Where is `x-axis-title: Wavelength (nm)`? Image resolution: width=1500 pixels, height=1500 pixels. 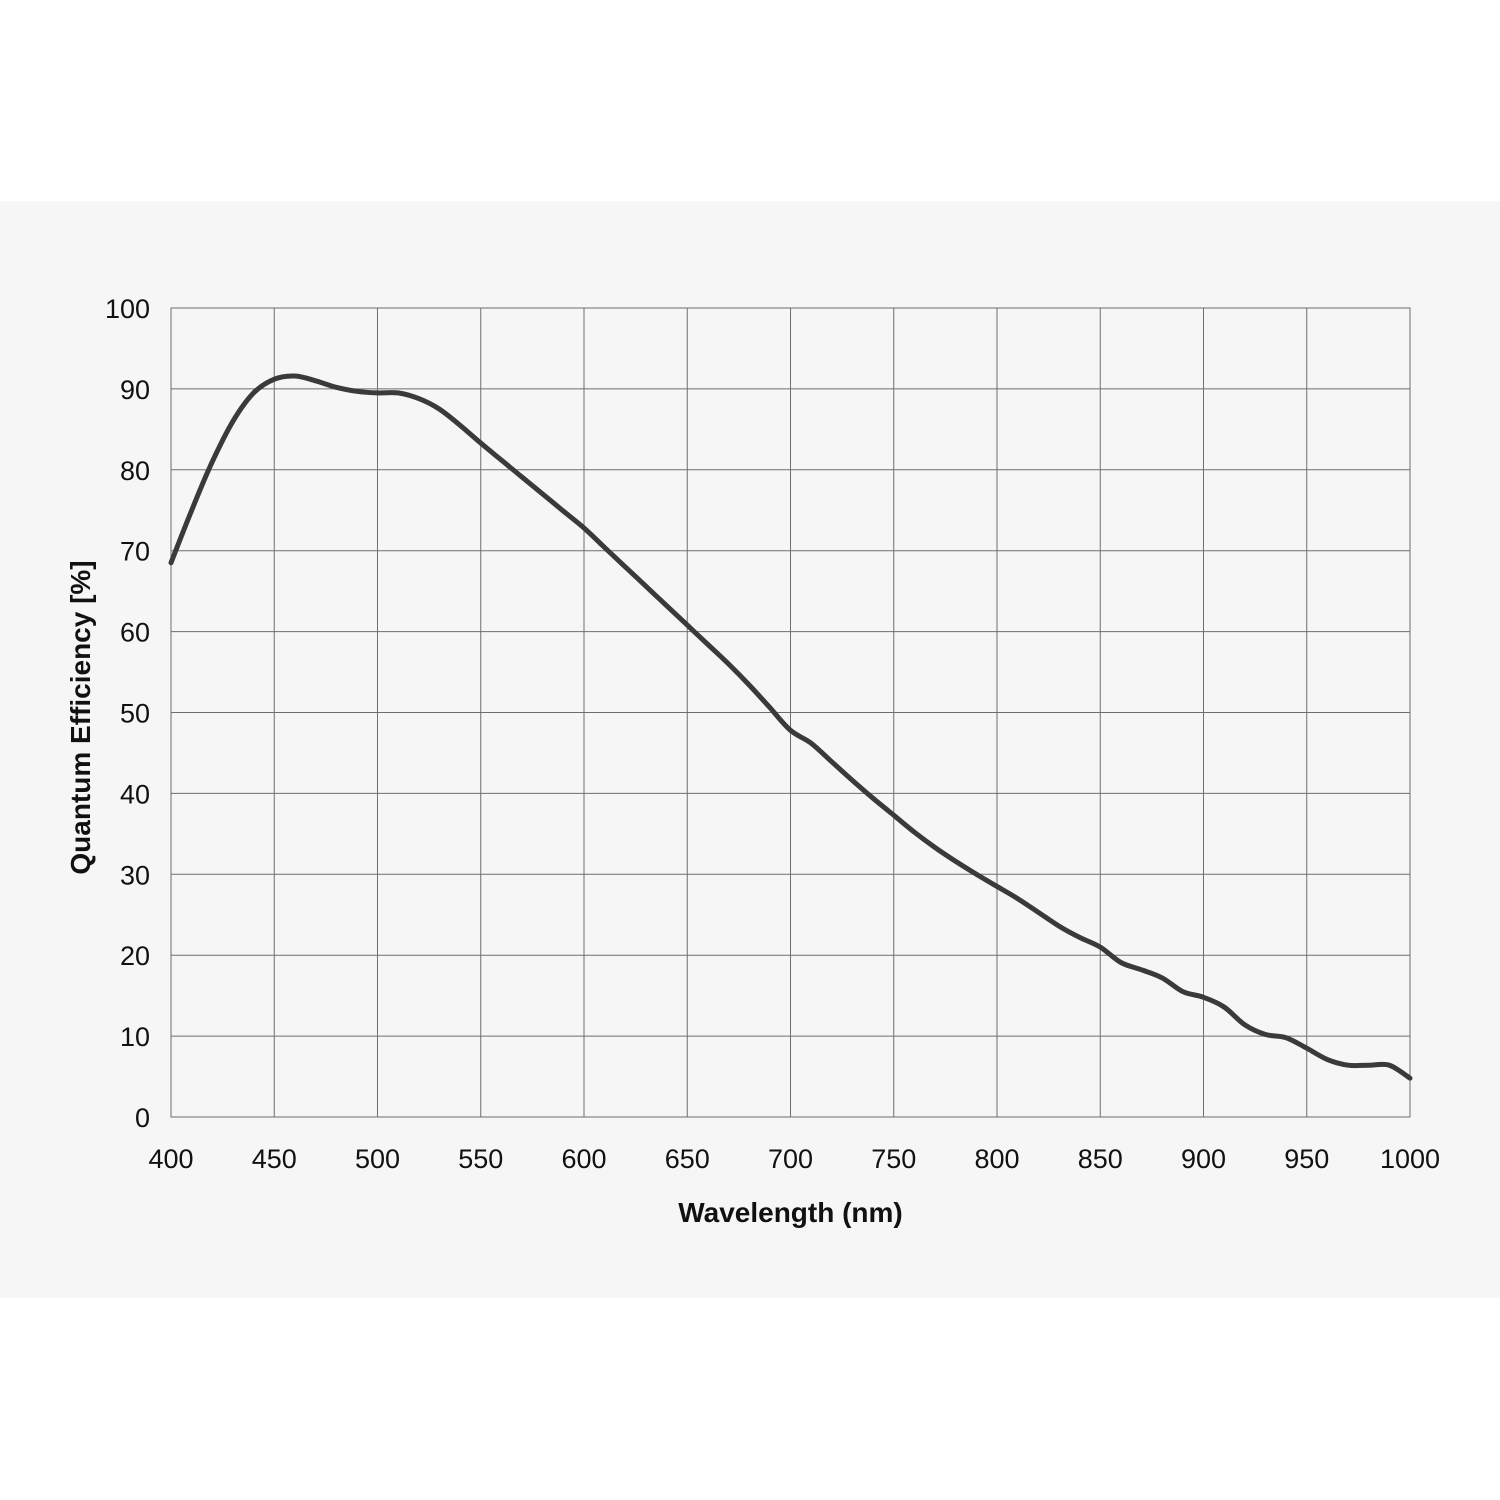 x-axis-title: Wavelength (nm) is located at coordinates (790, 1212).